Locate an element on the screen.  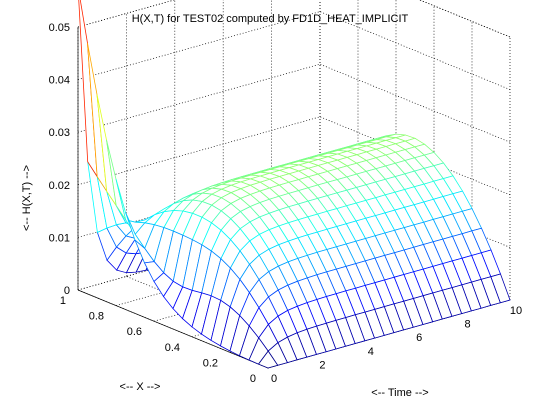
time-tick-label: 6 is located at coordinates (419, 338).